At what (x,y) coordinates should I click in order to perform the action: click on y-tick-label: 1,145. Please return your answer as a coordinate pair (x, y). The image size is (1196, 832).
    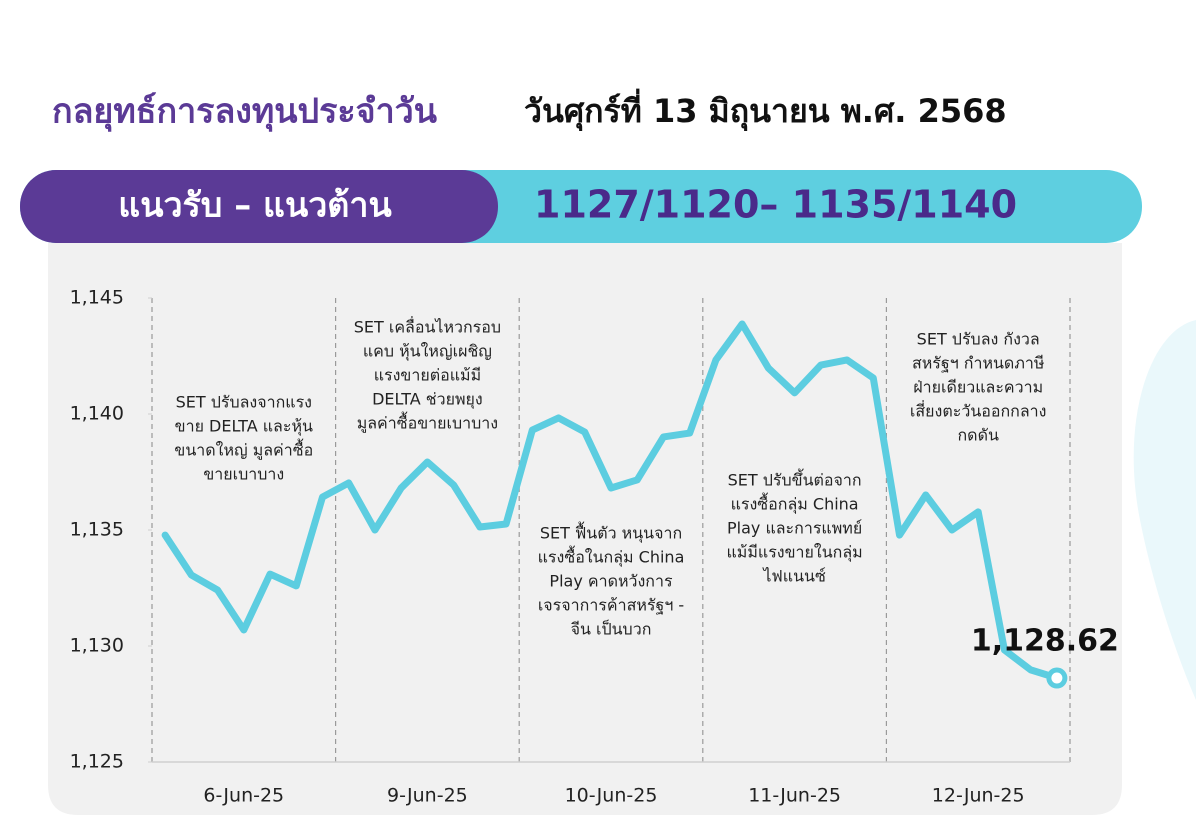
    Looking at the image, I should click on (97, 298).